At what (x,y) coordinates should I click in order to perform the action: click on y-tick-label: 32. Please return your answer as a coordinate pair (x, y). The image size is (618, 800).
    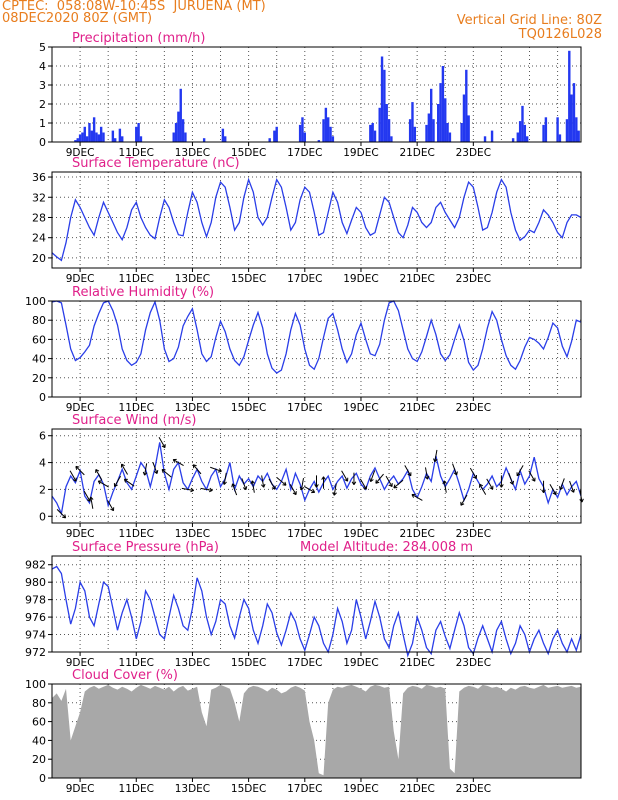
    Looking at the image, I should click on (39, 197).